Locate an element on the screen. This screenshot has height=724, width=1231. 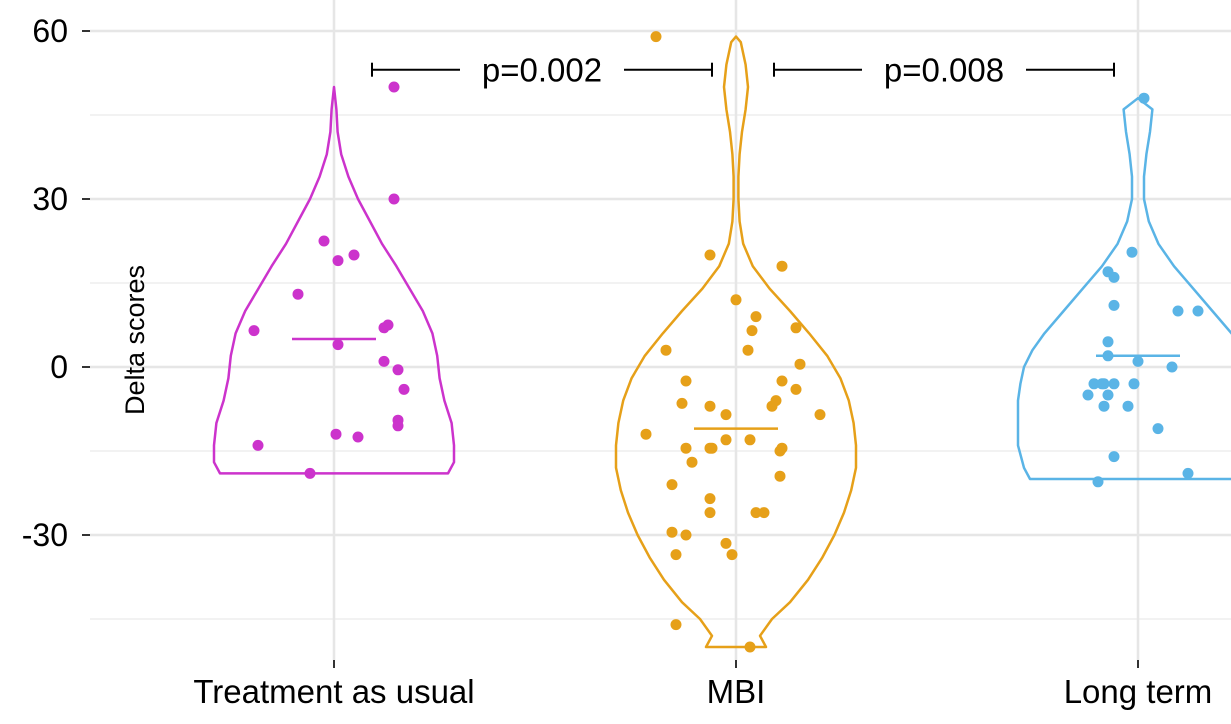
y-axis-label: Delta scores is located at coordinates (135, 340).